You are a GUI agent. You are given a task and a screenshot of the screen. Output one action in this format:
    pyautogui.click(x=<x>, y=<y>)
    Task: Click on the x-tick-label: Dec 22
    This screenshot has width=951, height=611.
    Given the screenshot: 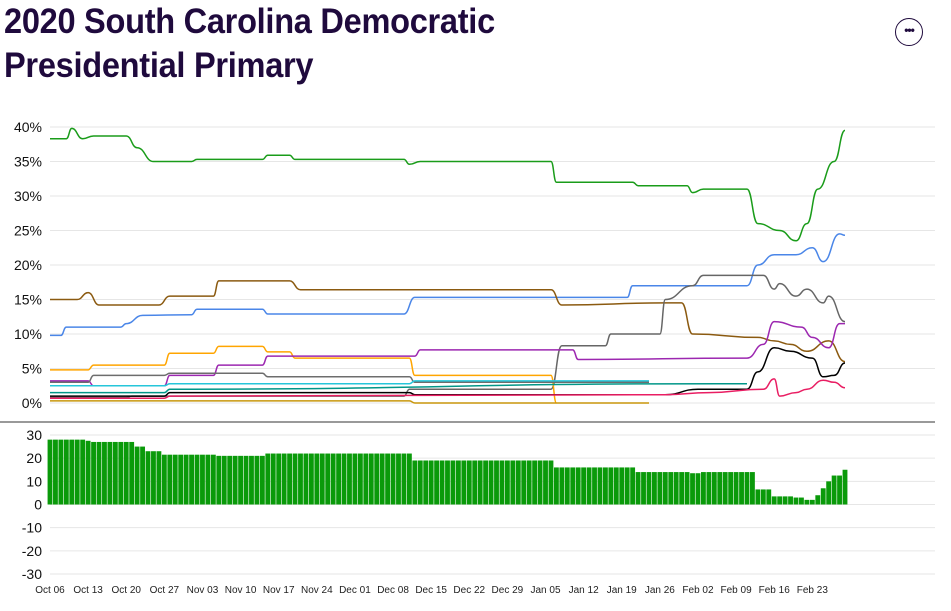 What is the action you would take?
    pyautogui.click(x=469, y=590)
    